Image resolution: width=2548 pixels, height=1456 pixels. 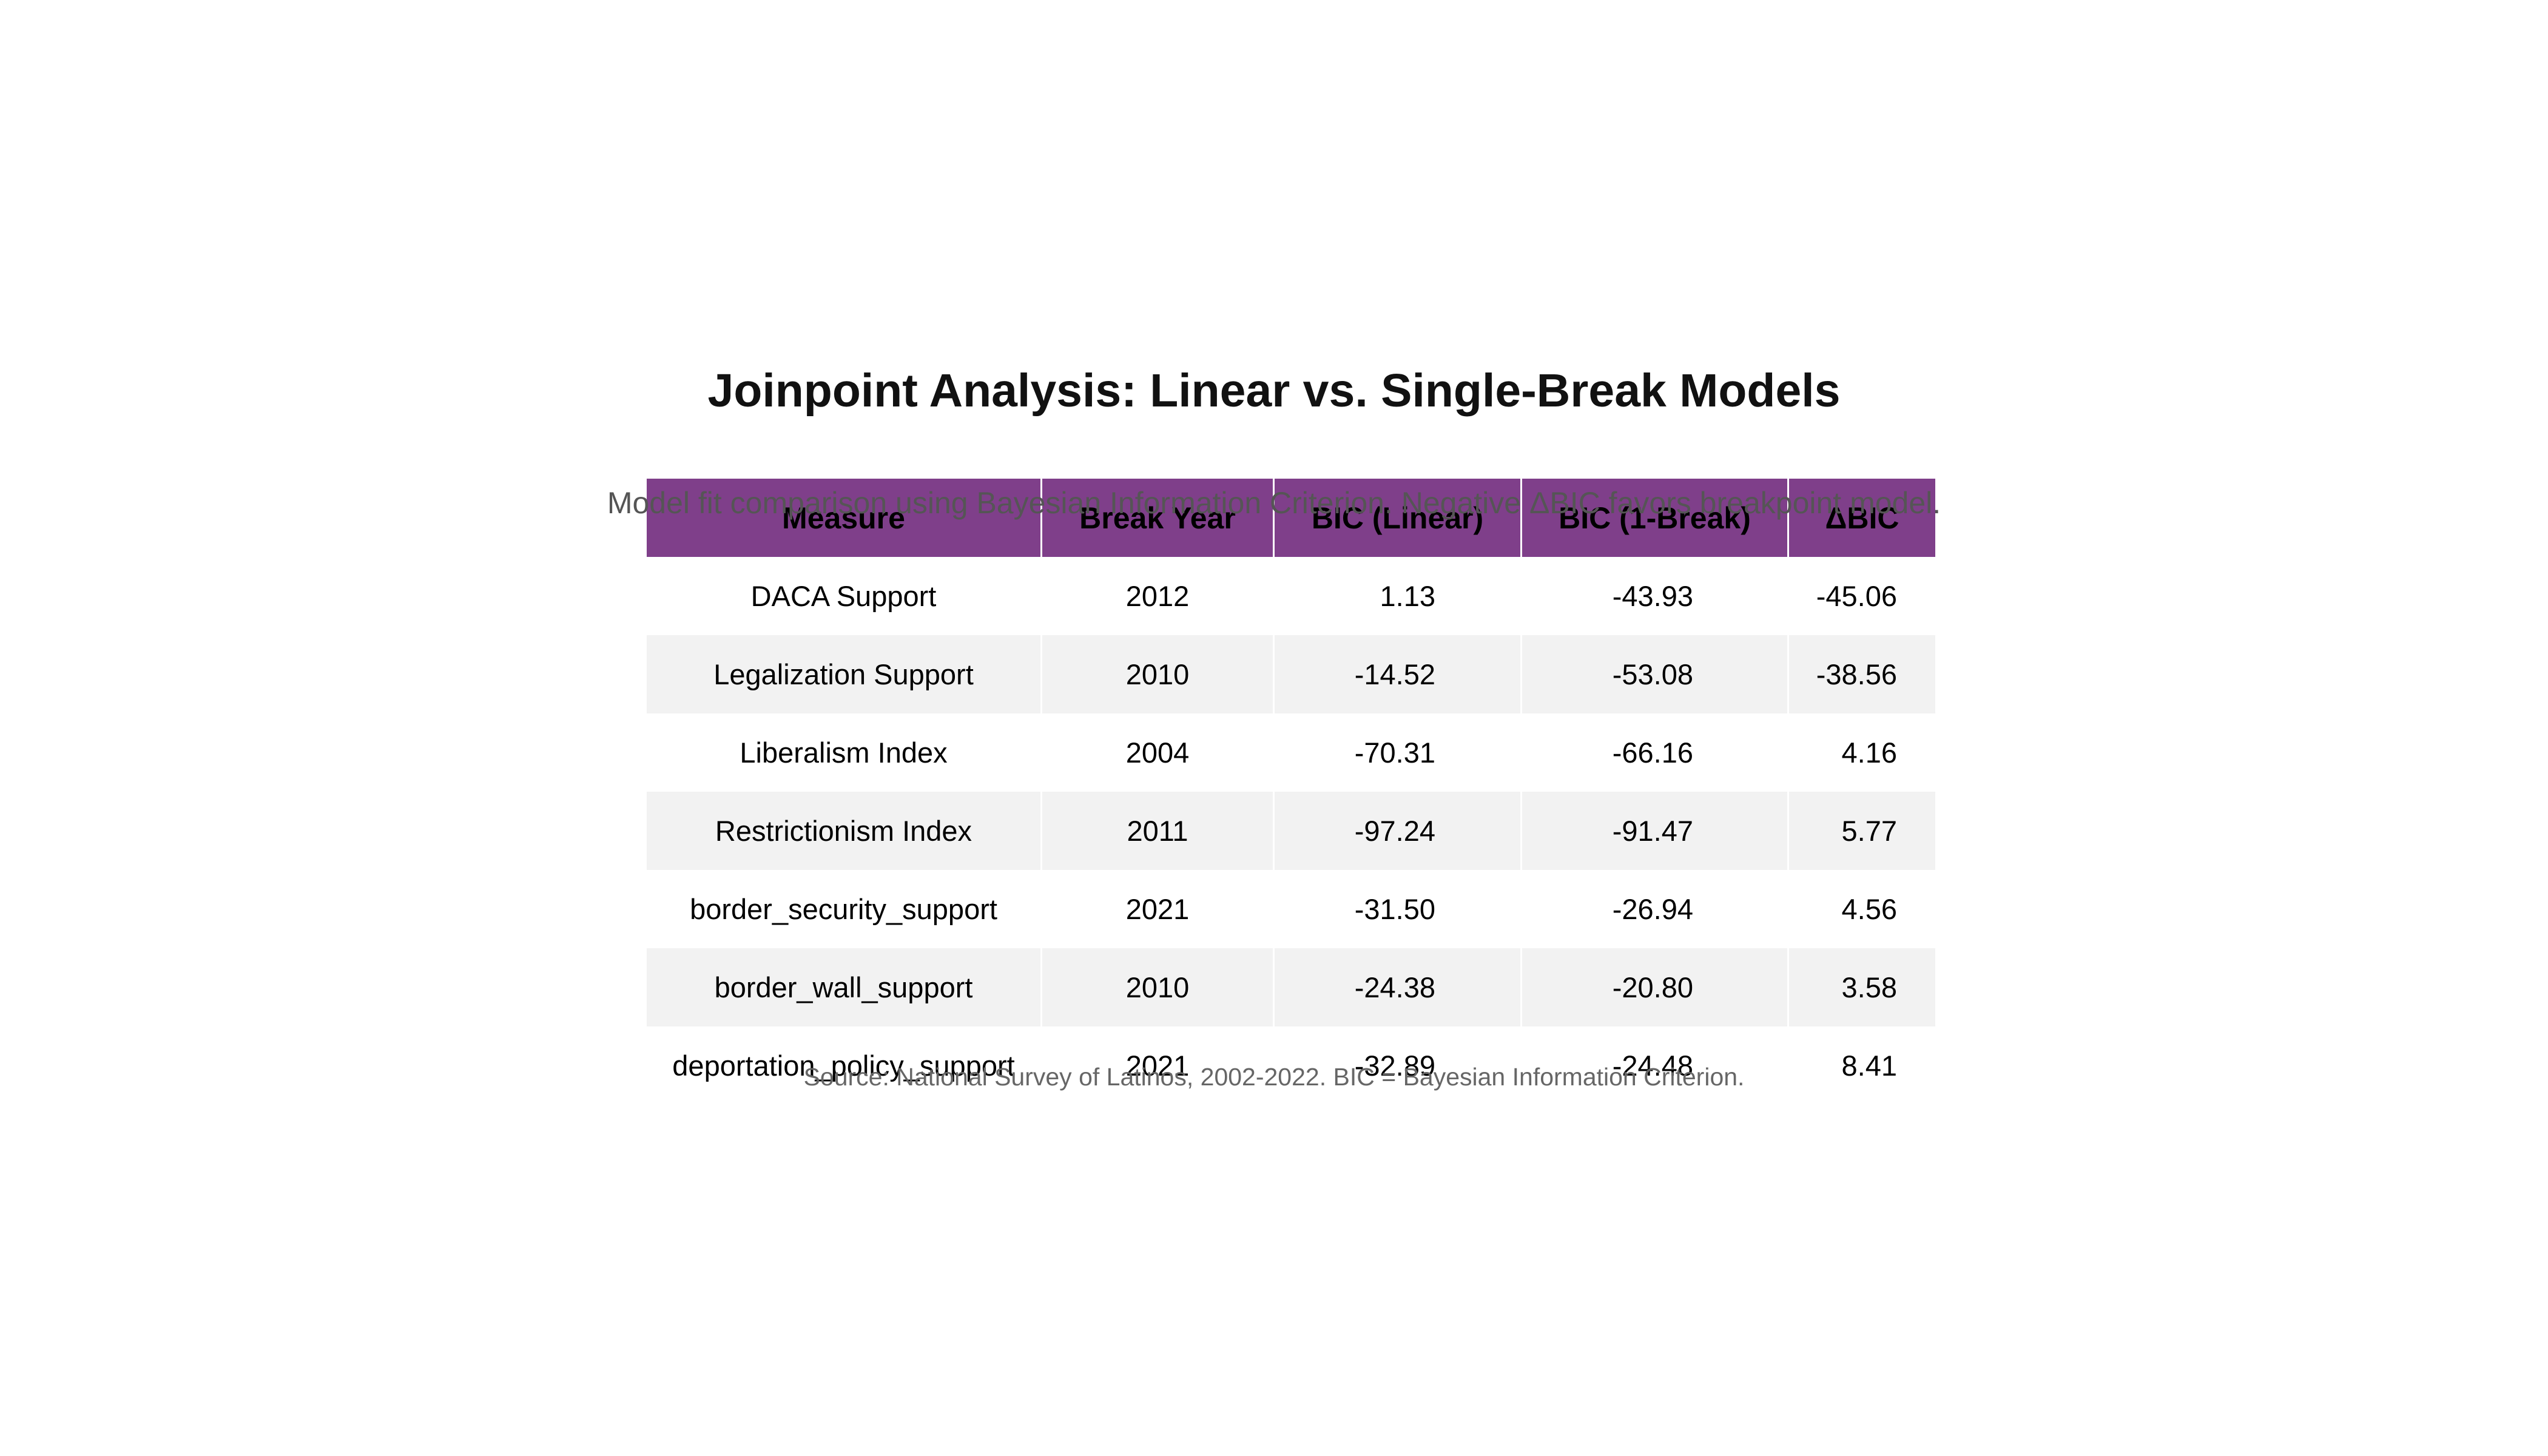 I want to click on cell-bic-linear: -32.89, so click(x=1397, y=1065).